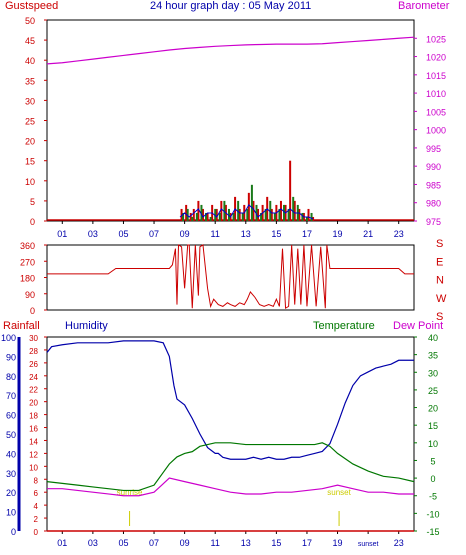  What do you see at coordinates (130, 492) in the screenshot?
I see `sunrise-label: sunrise` at bounding box center [130, 492].